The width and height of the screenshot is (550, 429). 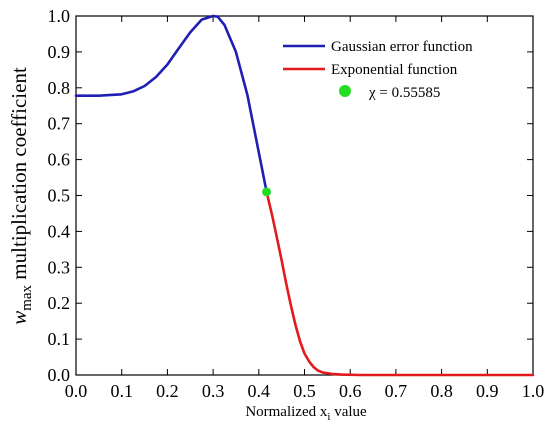 I want to click on x-tick-label: 0.9, so click(x=487, y=391).